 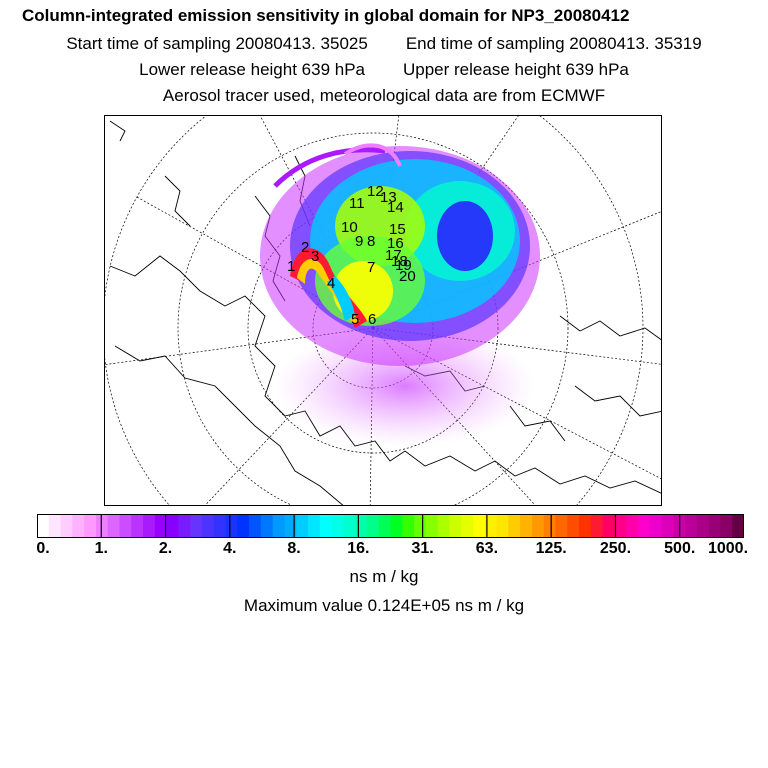 What do you see at coordinates (551, 548) in the screenshot?
I see `colorbar-tick-label: 125.` at bounding box center [551, 548].